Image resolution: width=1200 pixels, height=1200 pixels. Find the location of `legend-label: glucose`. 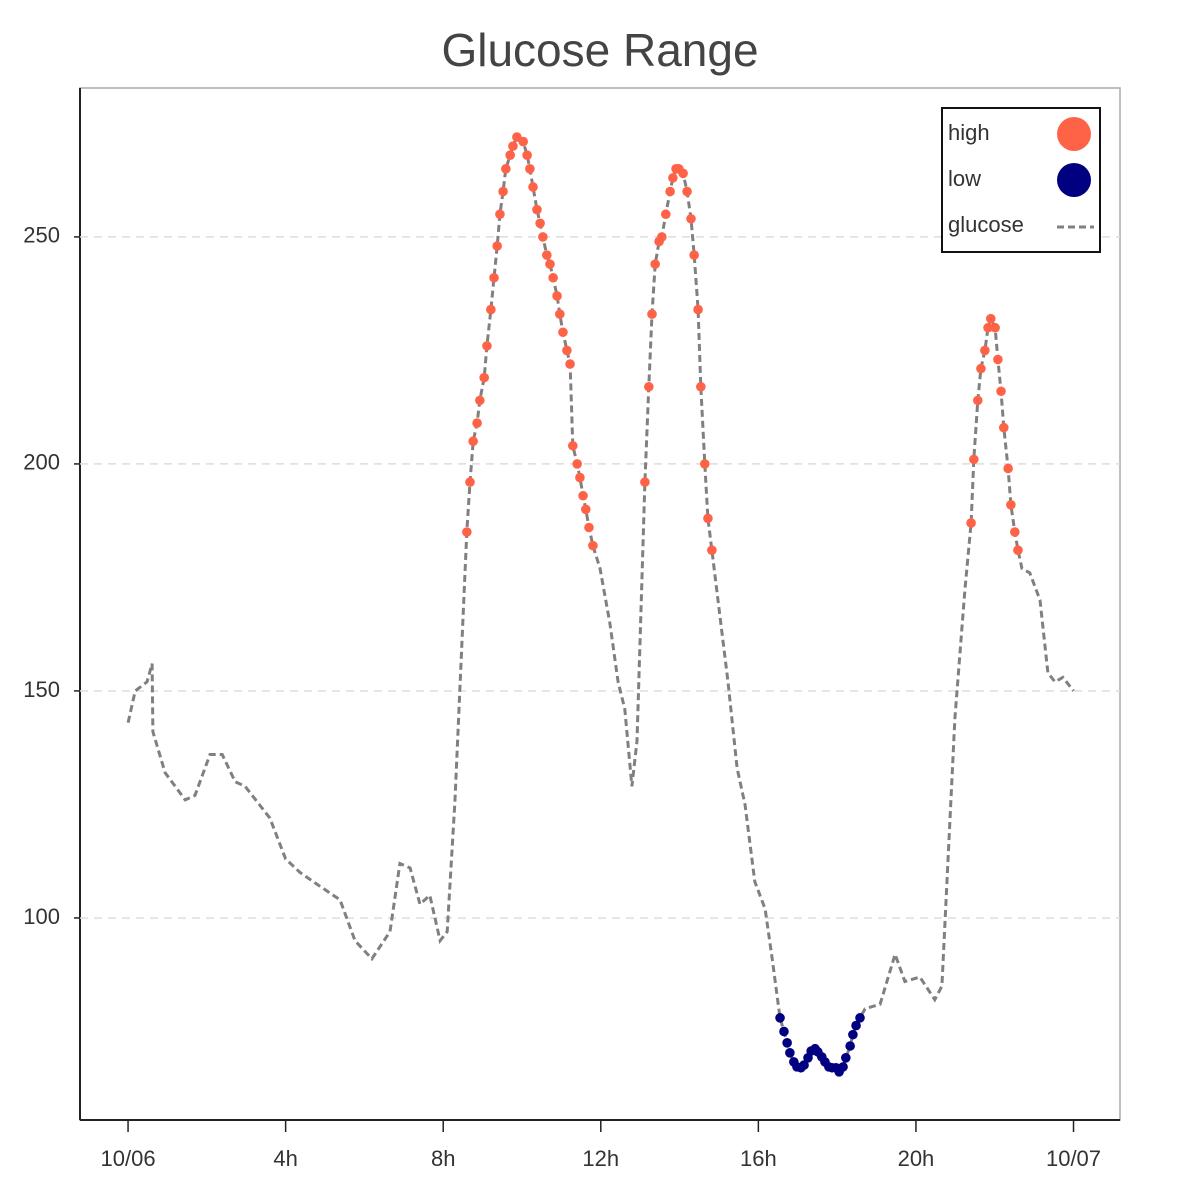

legend-label: glucose is located at coordinates (986, 224).